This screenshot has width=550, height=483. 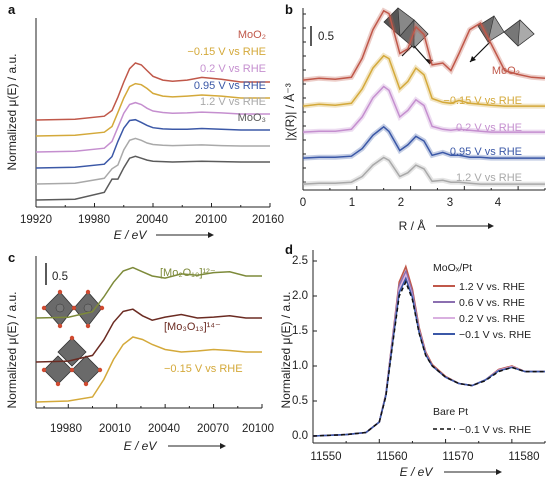 What do you see at coordinates (424, 188) in the screenshot?
I see `panel-b-xticks` at bounding box center [424, 188].